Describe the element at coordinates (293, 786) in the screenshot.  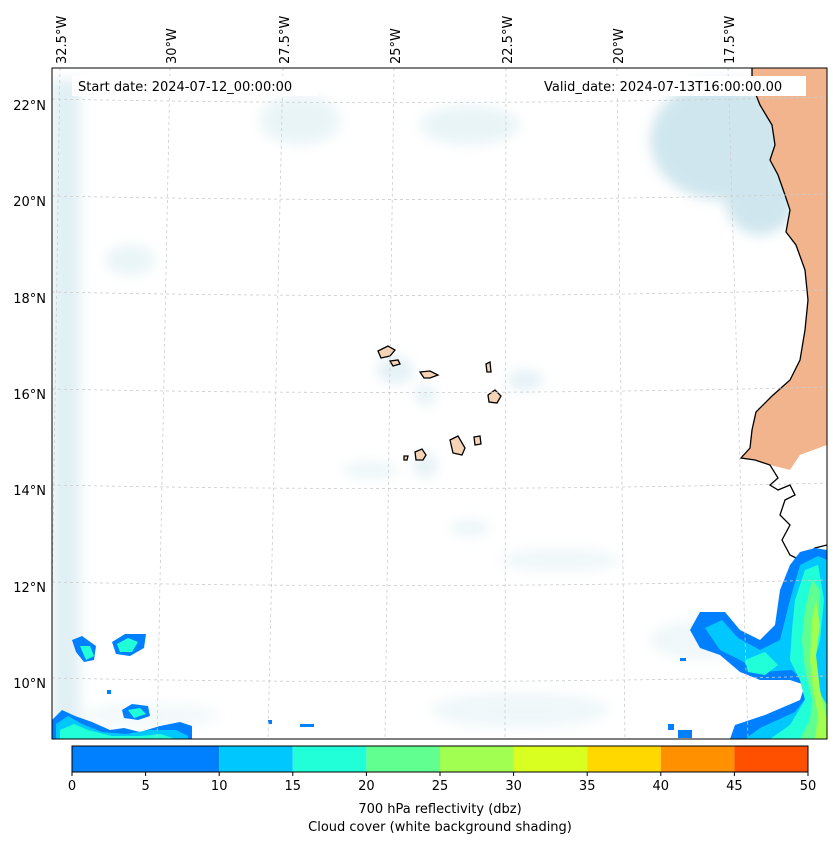
I see `colorbar-tick-label: 15` at that location.